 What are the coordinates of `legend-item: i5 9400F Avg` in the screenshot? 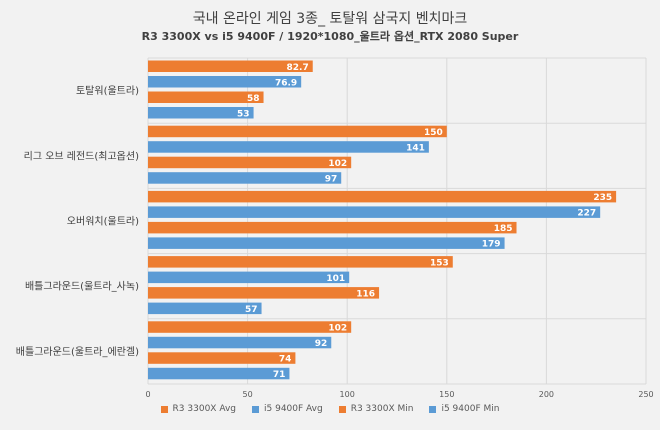 It's located at (287, 409).